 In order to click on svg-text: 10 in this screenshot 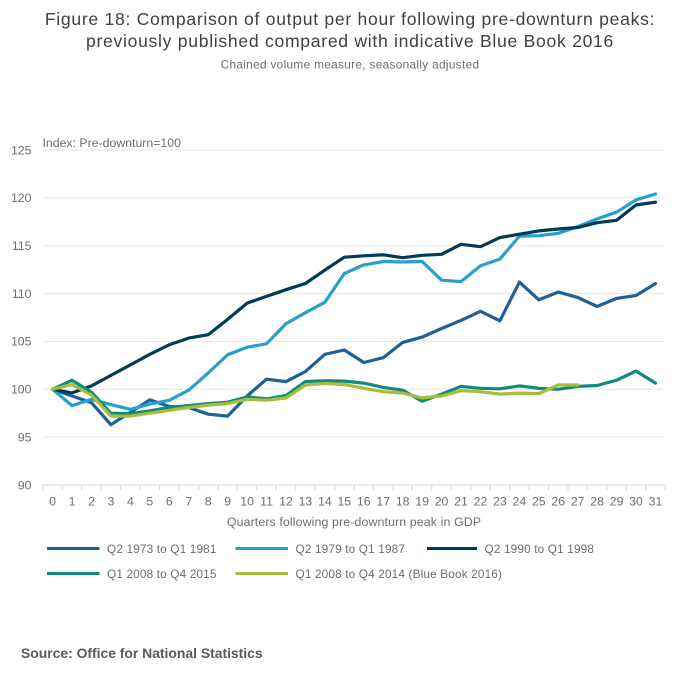, I will do `click(247, 502)`.